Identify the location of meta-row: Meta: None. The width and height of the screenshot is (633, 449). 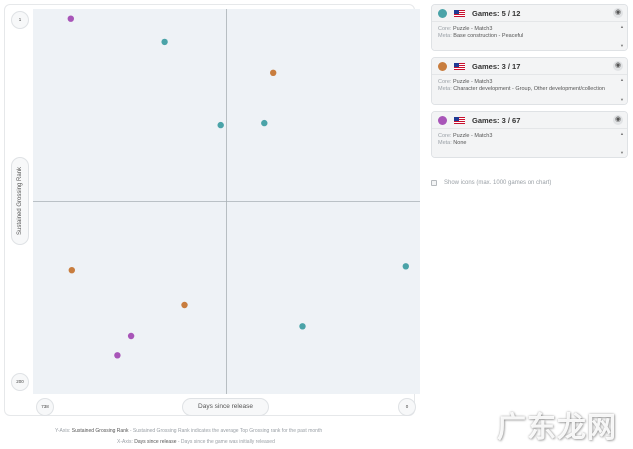
(525, 143).